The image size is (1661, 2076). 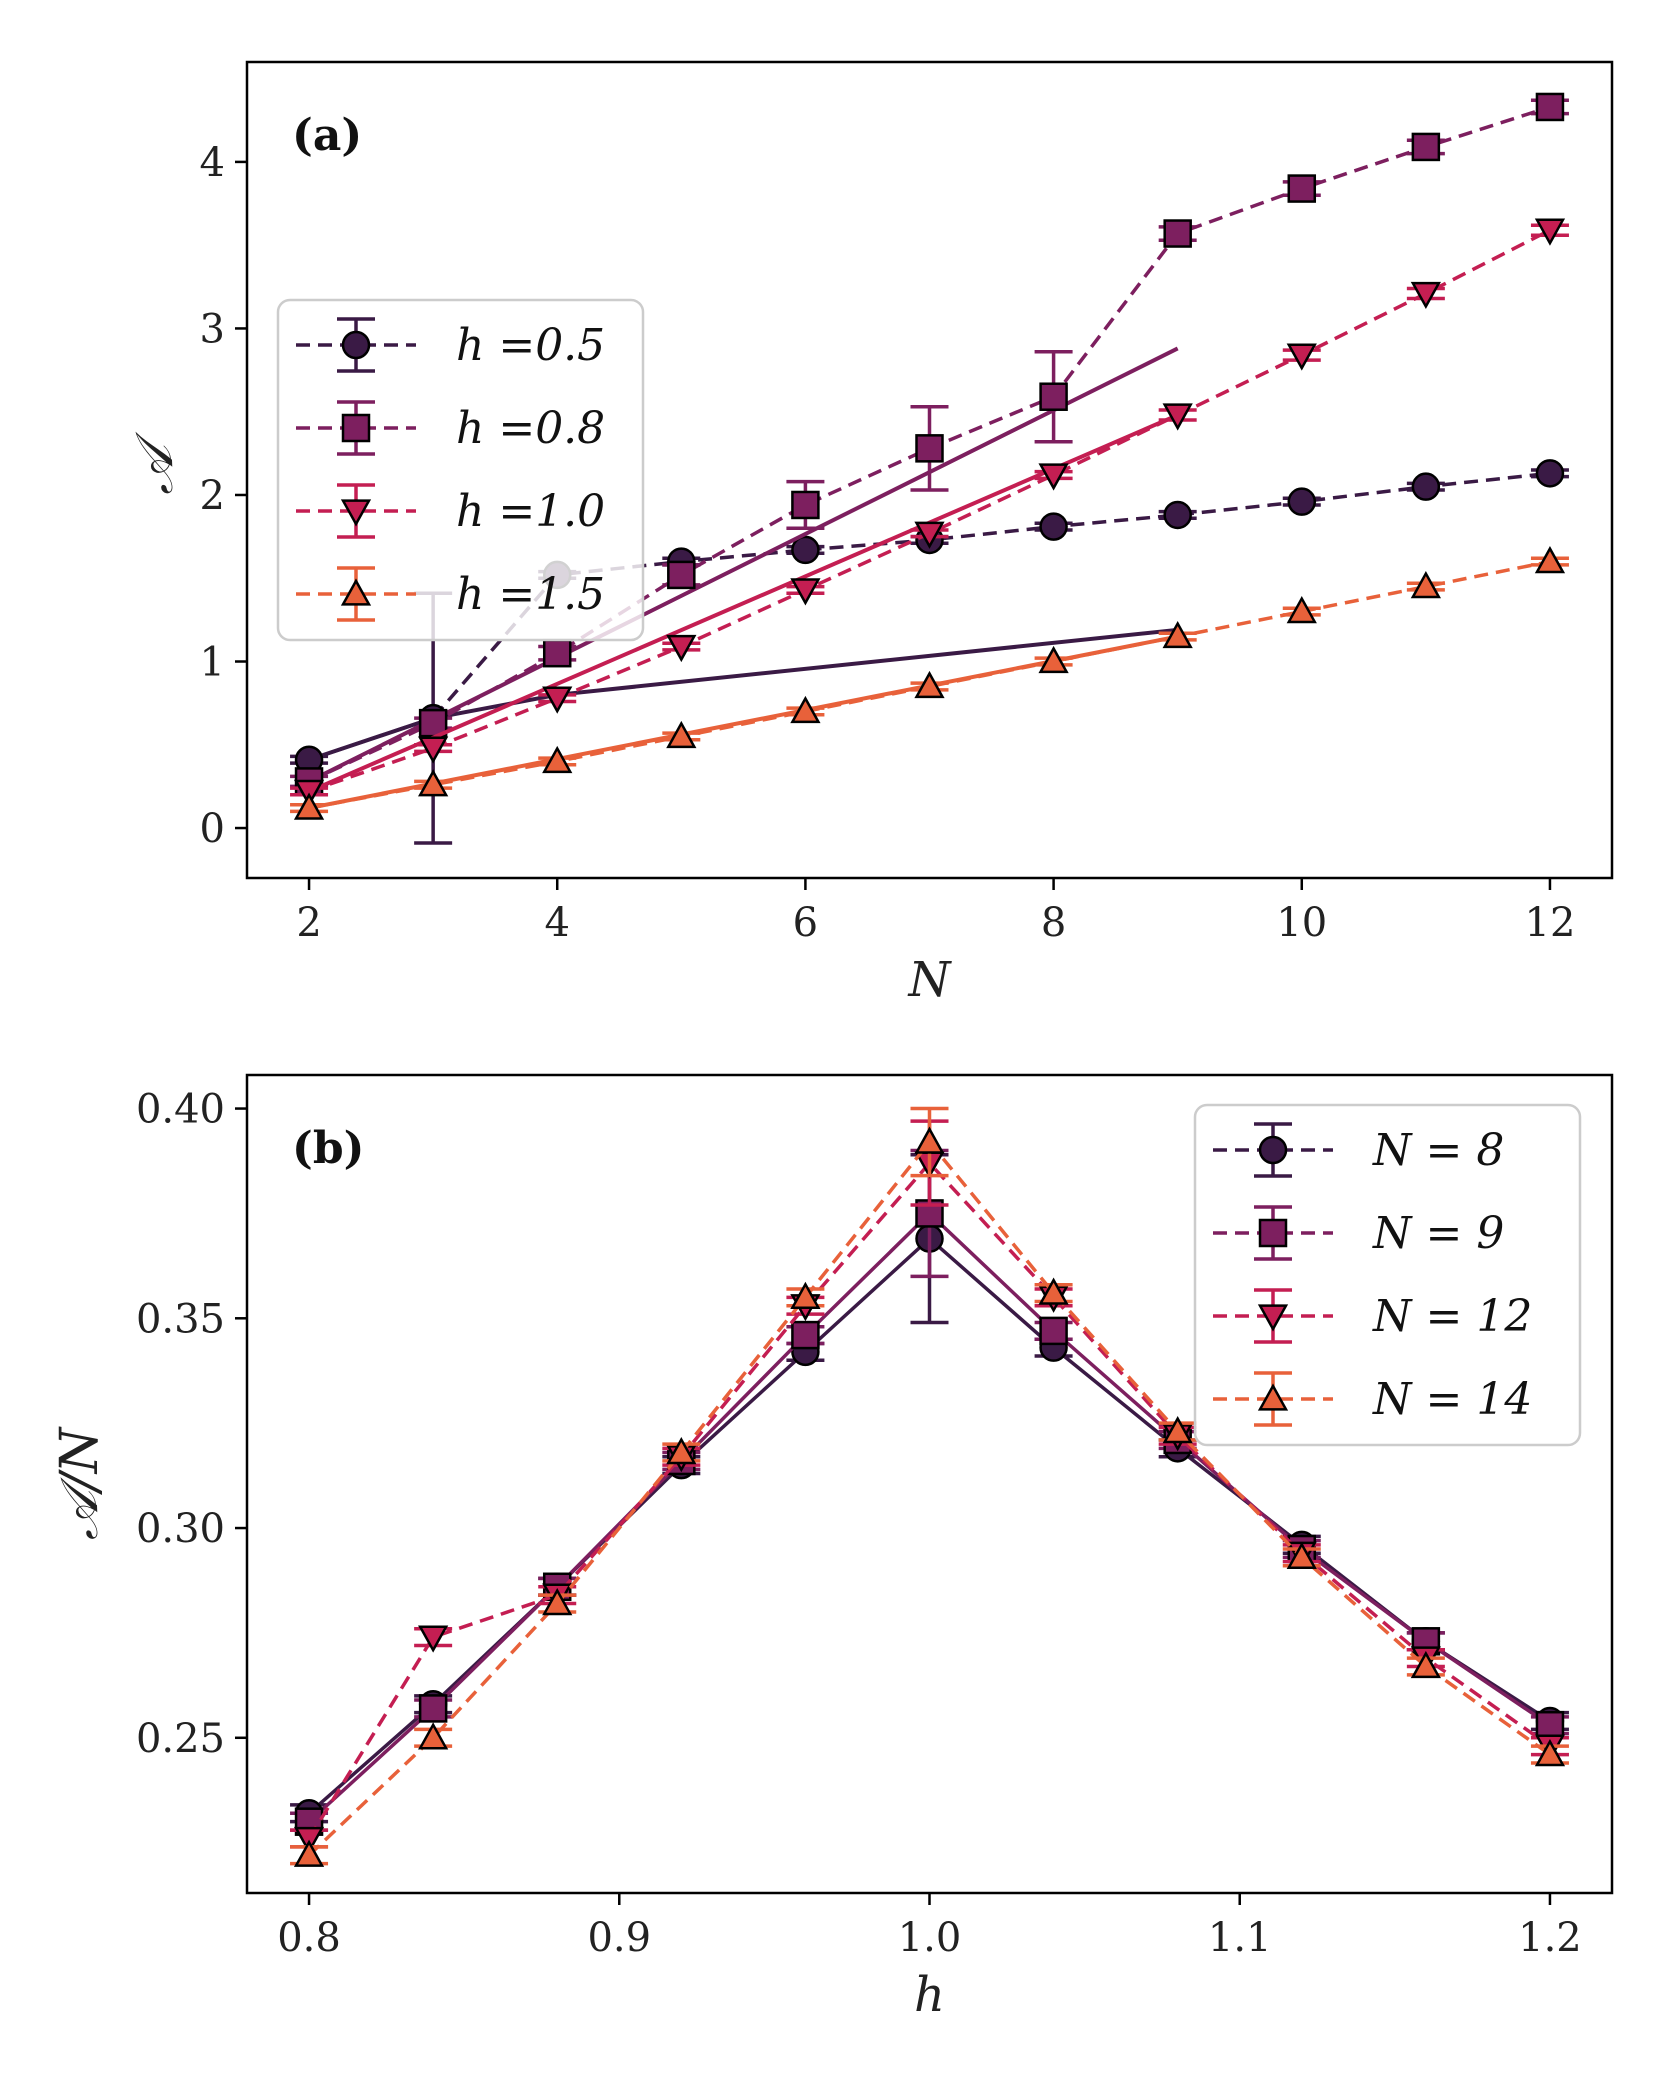 What do you see at coordinates (1240, 1938) in the screenshot?
I see `x-tick-label: 1.1` at bounding box center [1240, 1938].